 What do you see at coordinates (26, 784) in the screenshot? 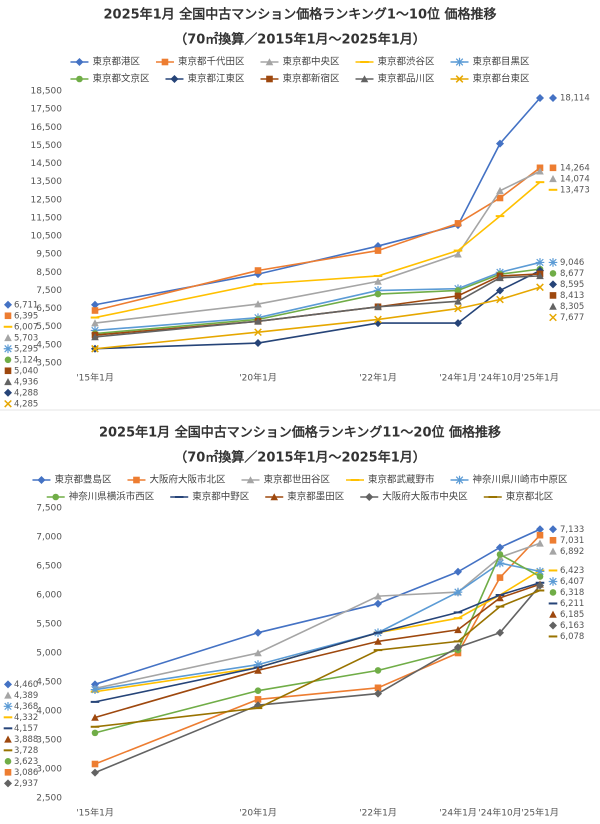
I see `value-label: 2,937` at bounding box center [26, 784].